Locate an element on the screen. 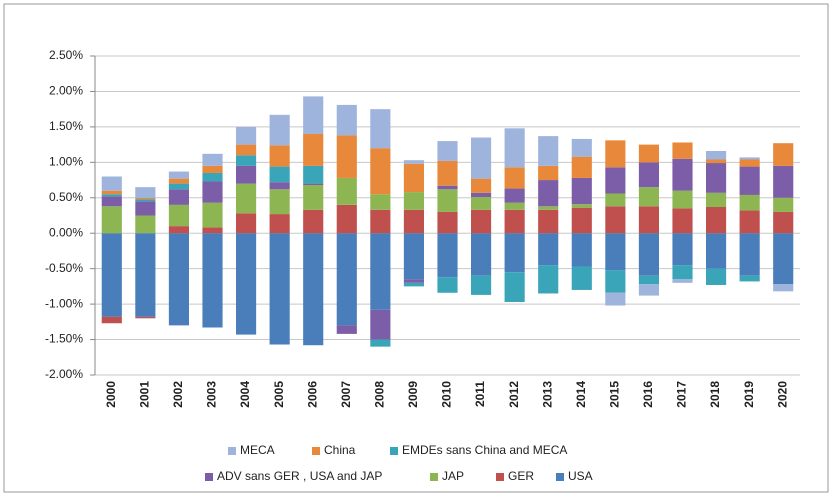 This screenshot has height=501, width=833. y-tick-label: 2.50% is located at coordinates (66, 55).